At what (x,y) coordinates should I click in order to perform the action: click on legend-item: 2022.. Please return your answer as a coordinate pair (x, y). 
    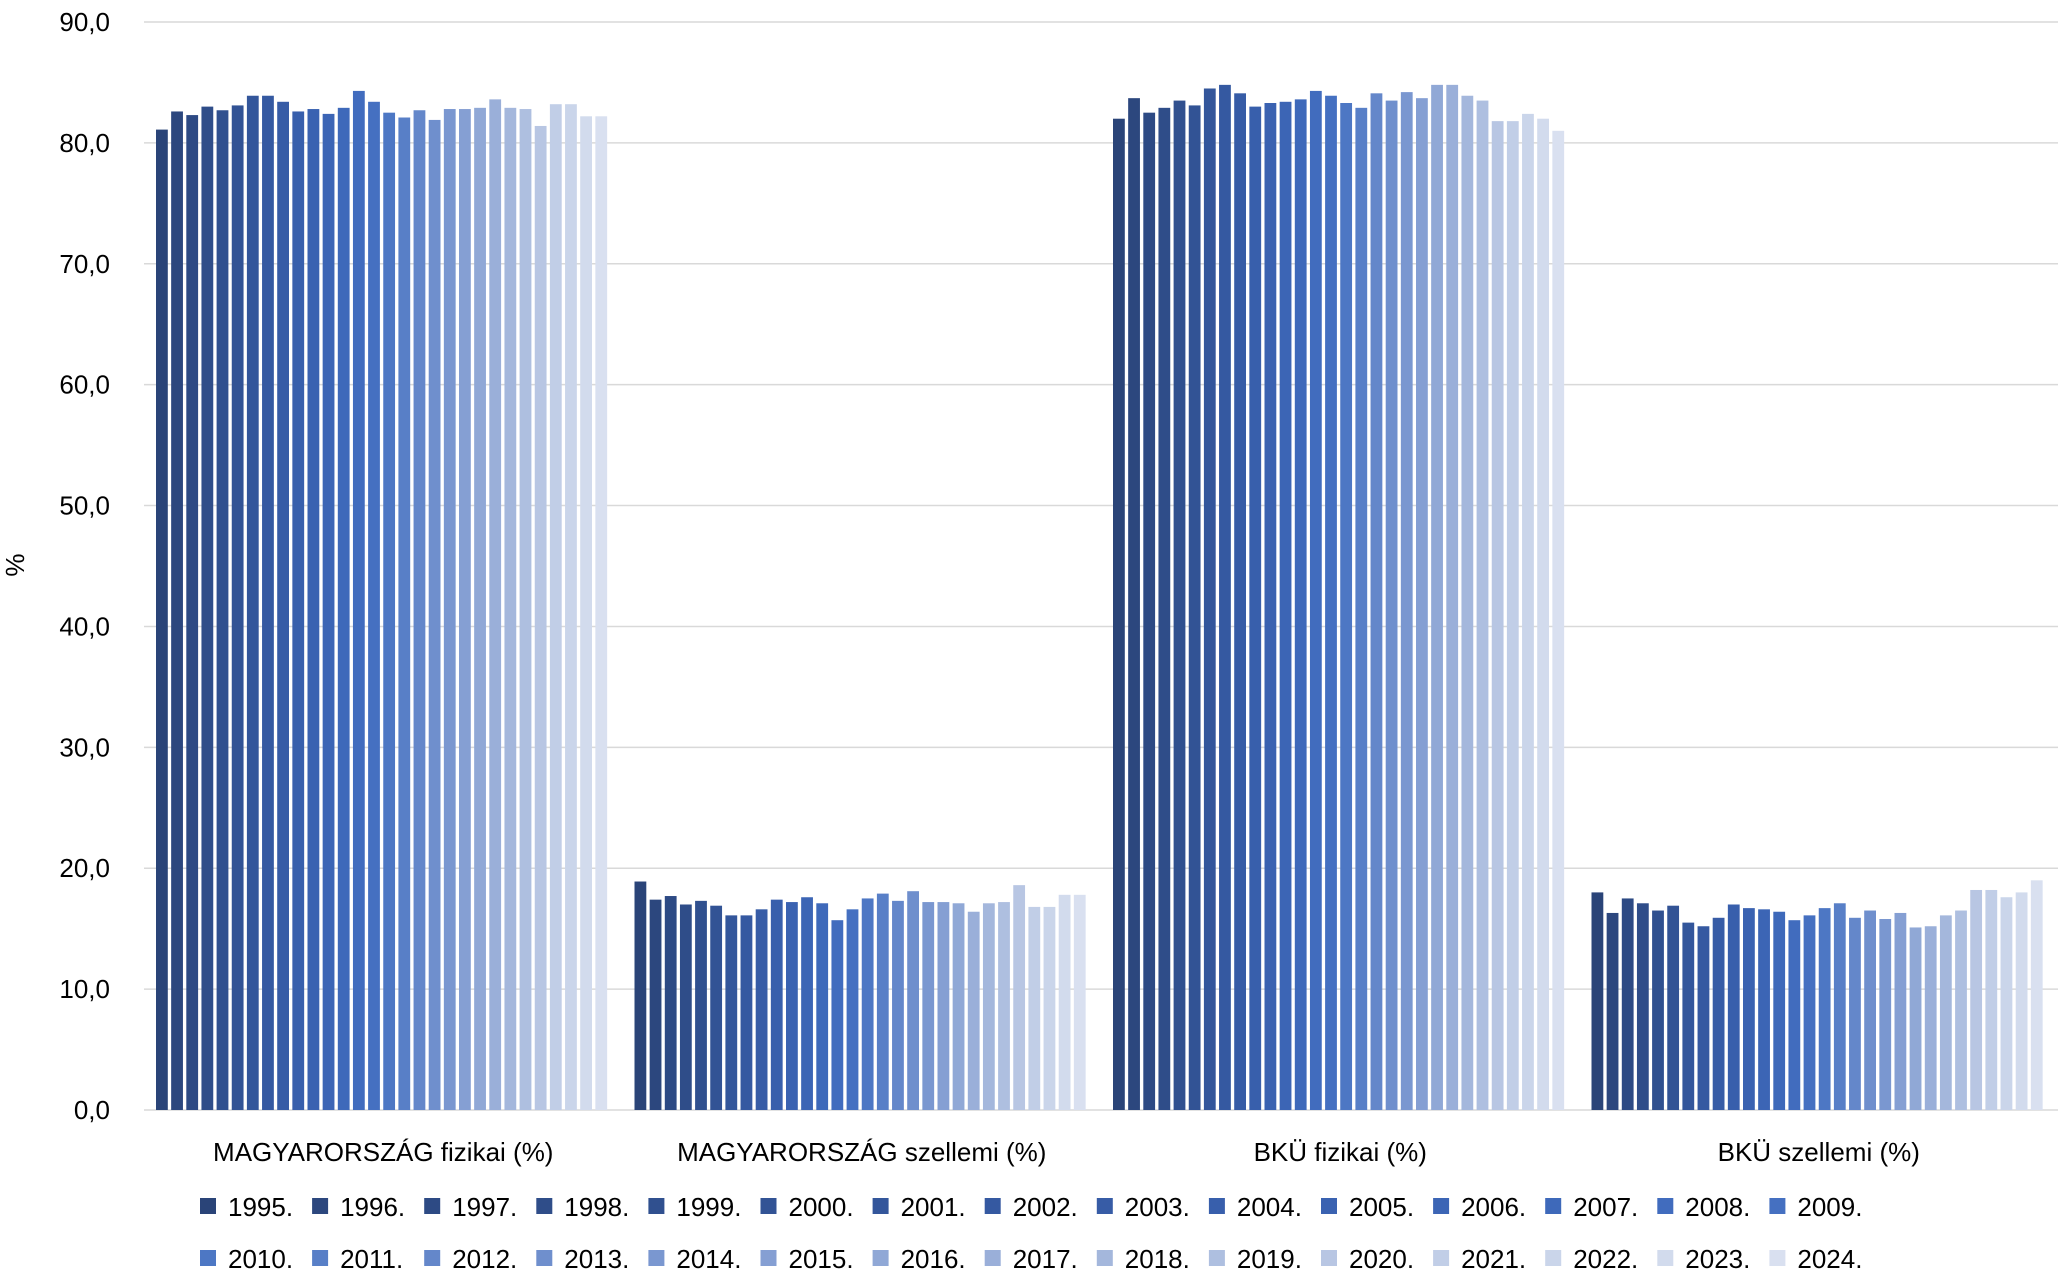
    Looking at the image, I should click on (1591, 1259).